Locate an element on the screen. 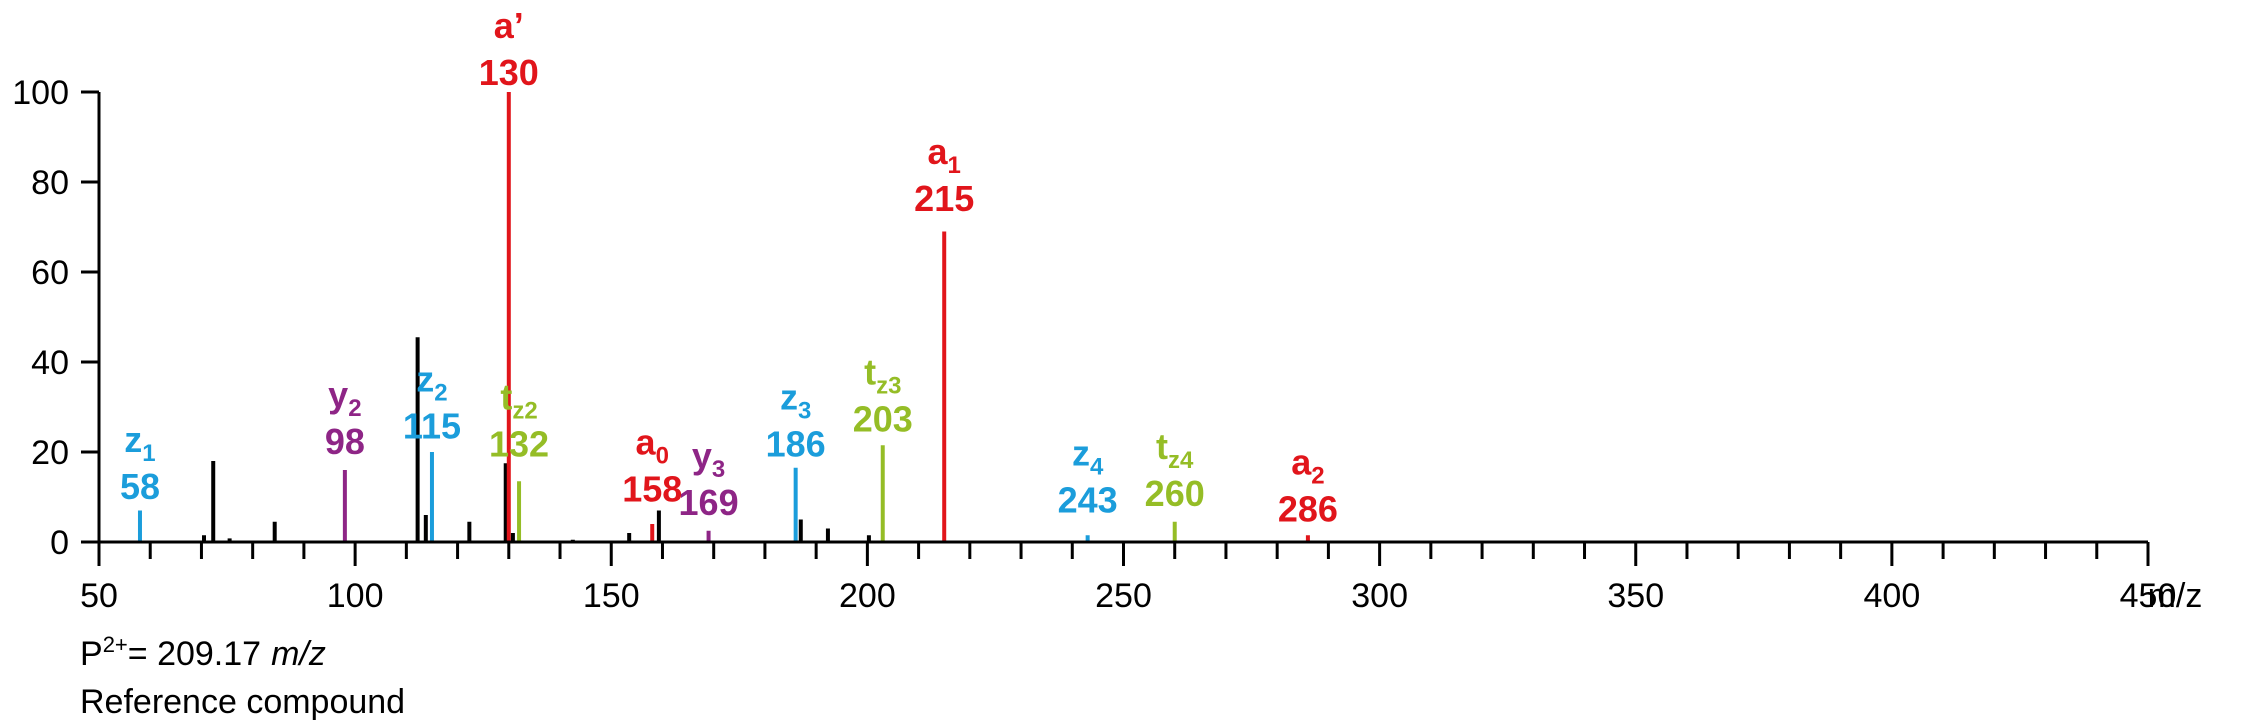 This screenshot has height=726, width=2253. ion-label: a1 is located at coordinates (944, 155).